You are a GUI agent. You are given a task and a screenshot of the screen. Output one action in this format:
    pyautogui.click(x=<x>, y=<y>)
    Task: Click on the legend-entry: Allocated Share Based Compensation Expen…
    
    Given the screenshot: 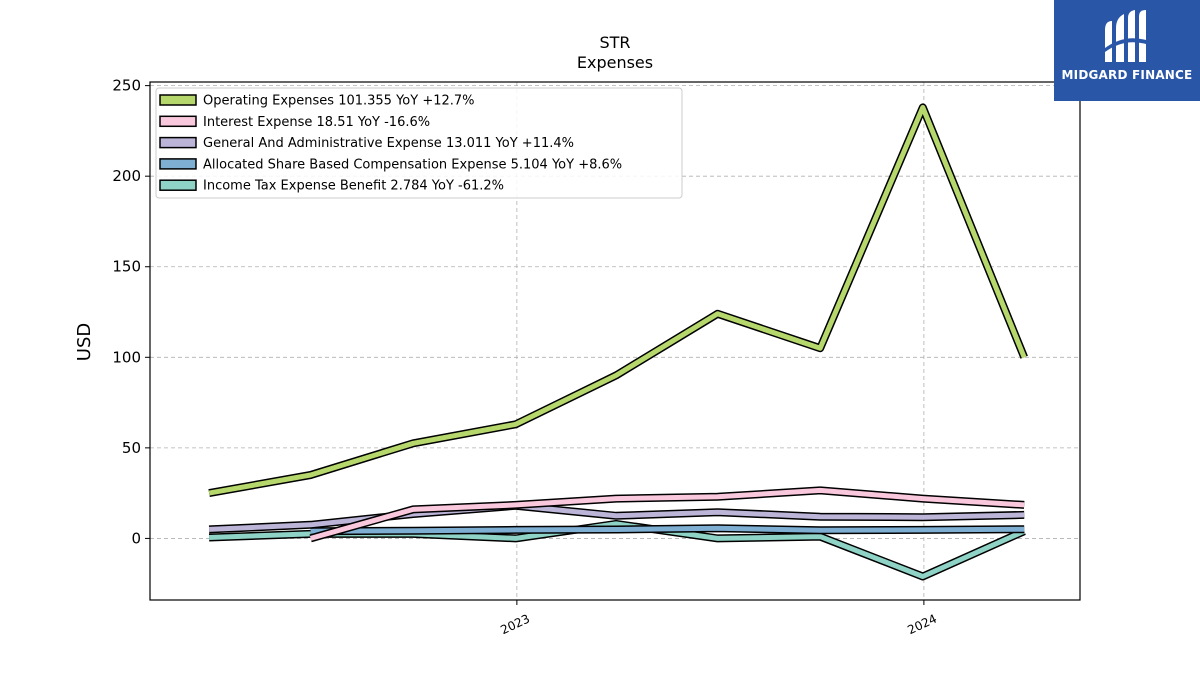 What is the action you would take?
    pyautogui.click(x=412, y=164)
    